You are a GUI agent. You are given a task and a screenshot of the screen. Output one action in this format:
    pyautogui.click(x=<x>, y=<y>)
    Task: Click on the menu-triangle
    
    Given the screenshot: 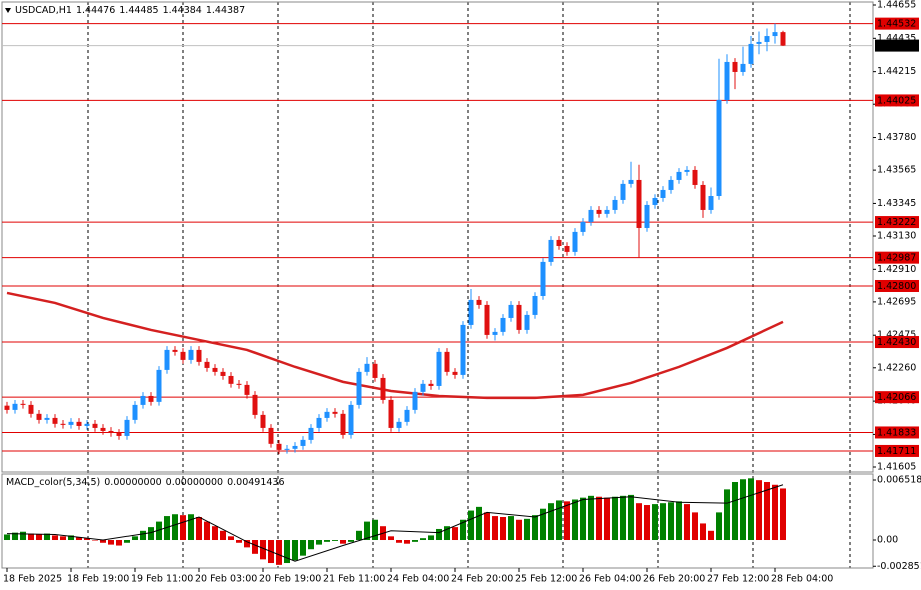 What is the action you would take?
    pyautogui.click(x=8, y=10)
    